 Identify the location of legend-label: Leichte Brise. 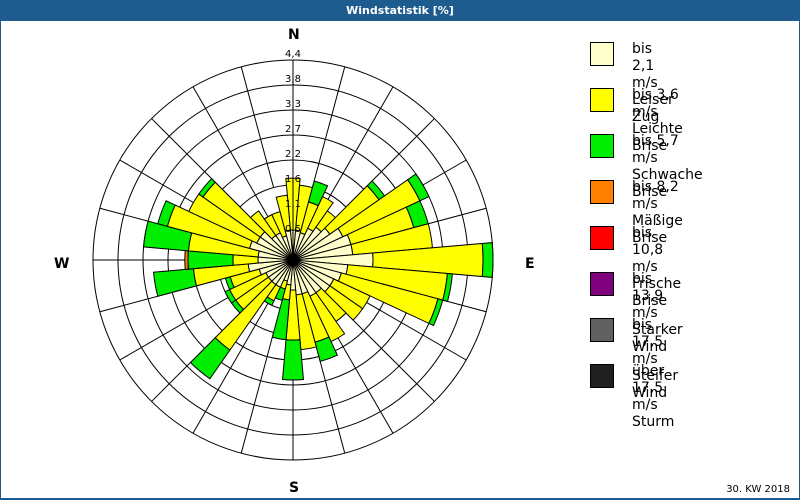
(657, 137).